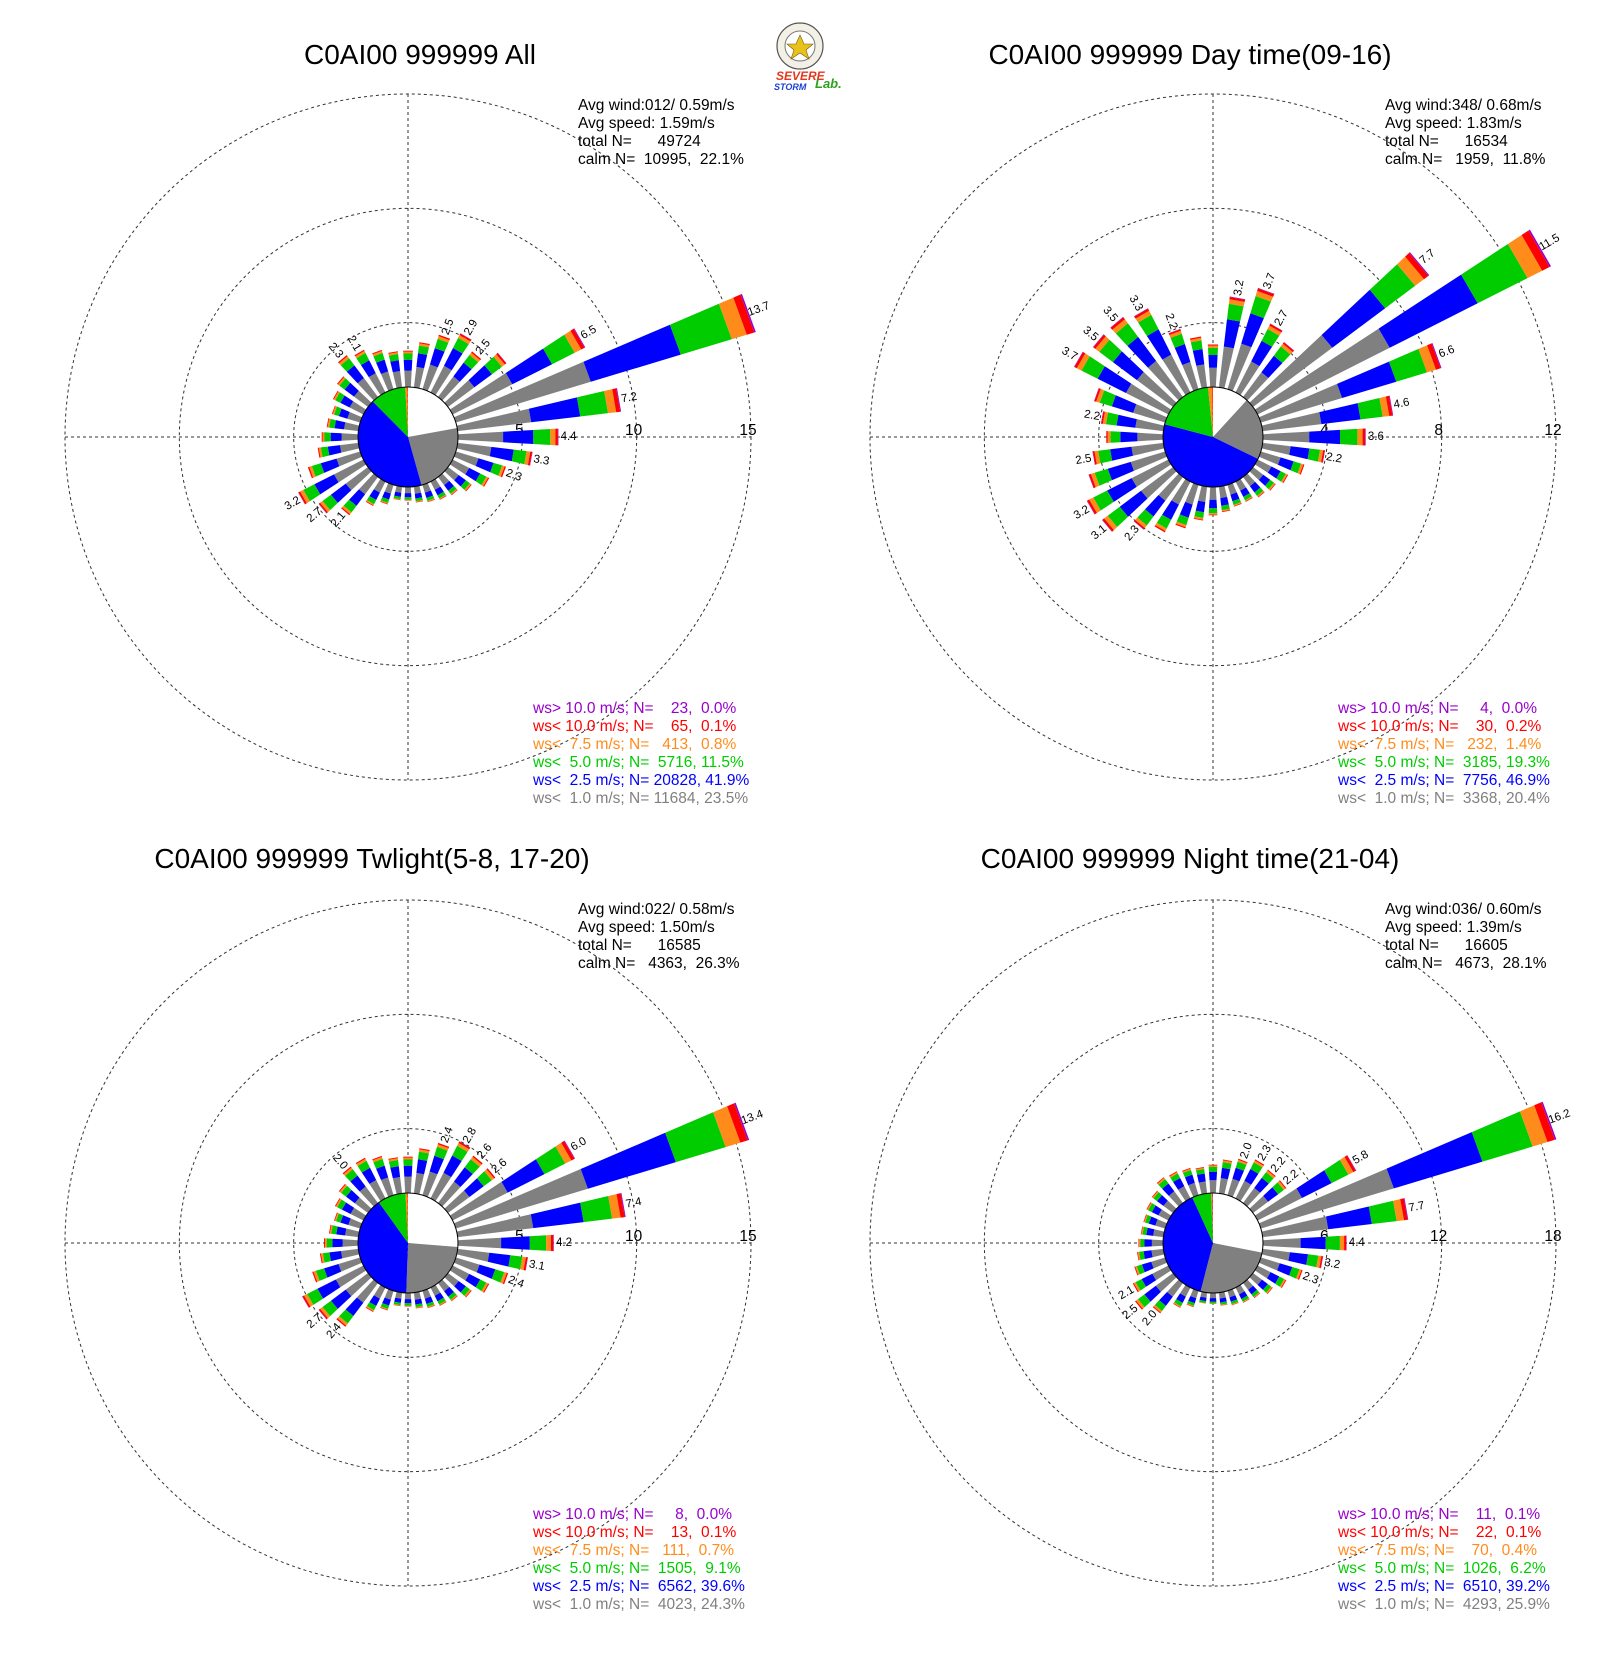 This screenshot has width=1620, height=1660. I want to click on ring-label: 10, so click(634, 430).